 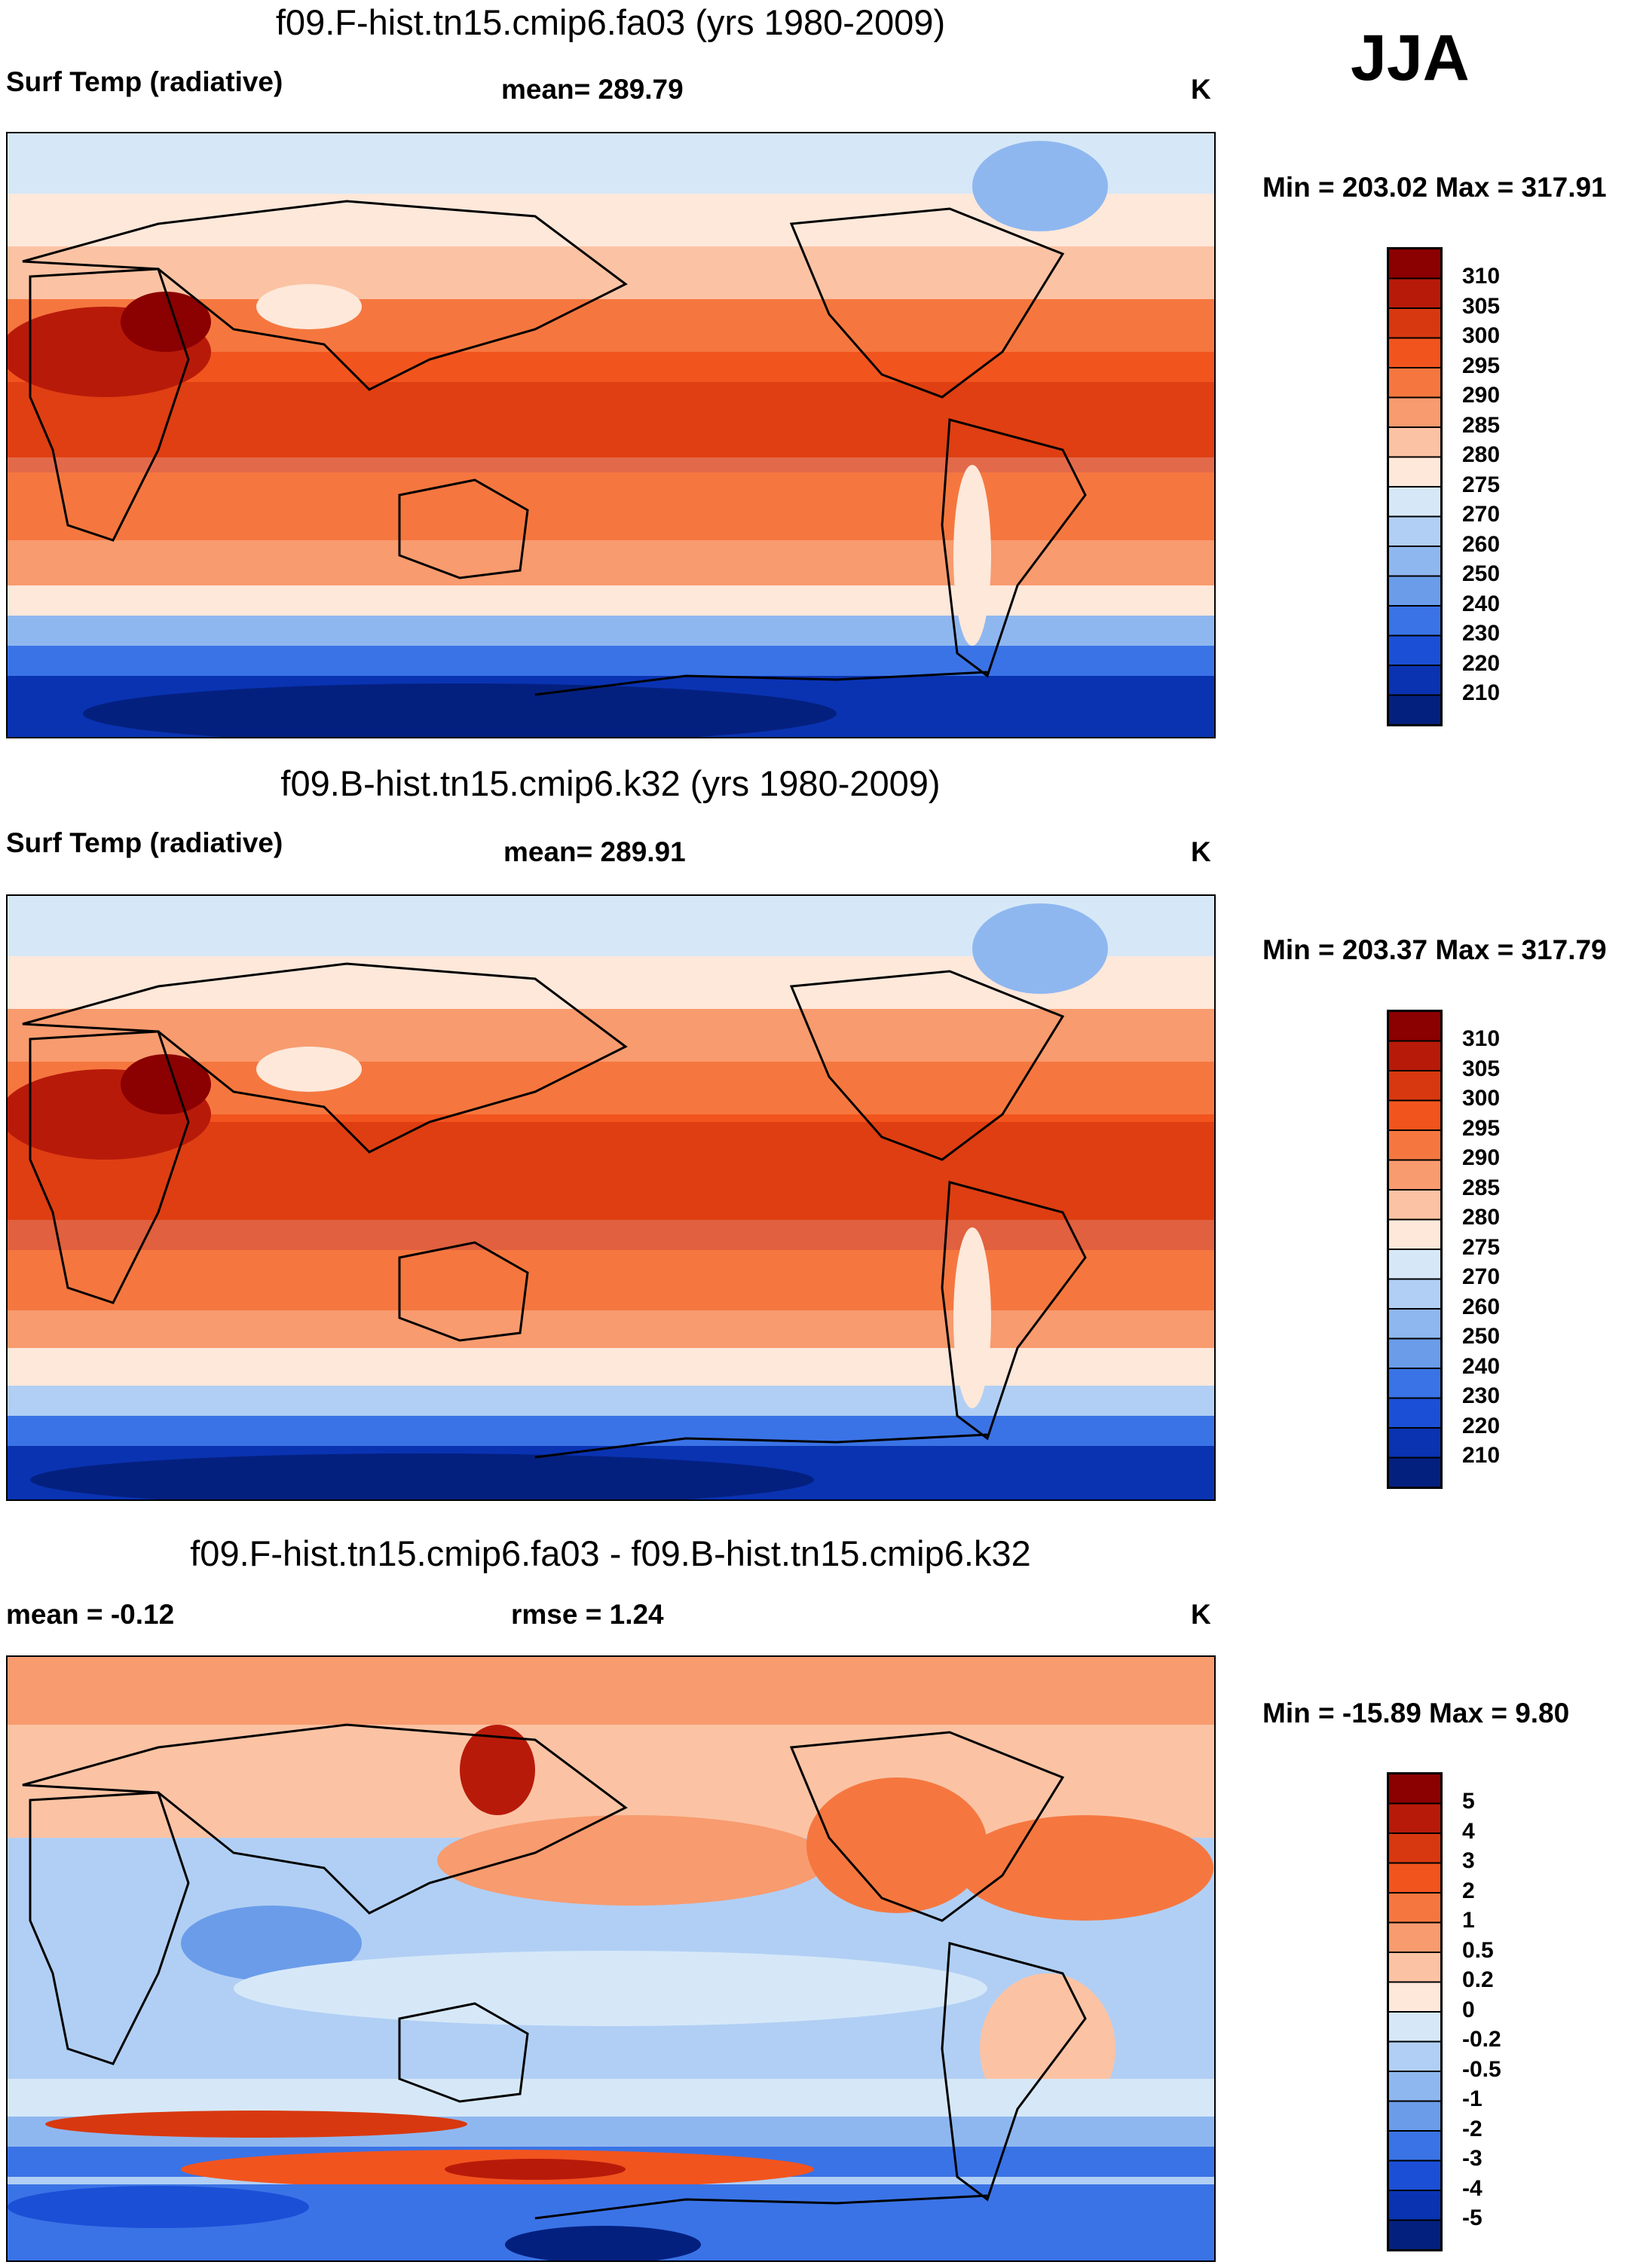 I want to click on p3-tick-14: -4, so click(x=1472, y=2188).